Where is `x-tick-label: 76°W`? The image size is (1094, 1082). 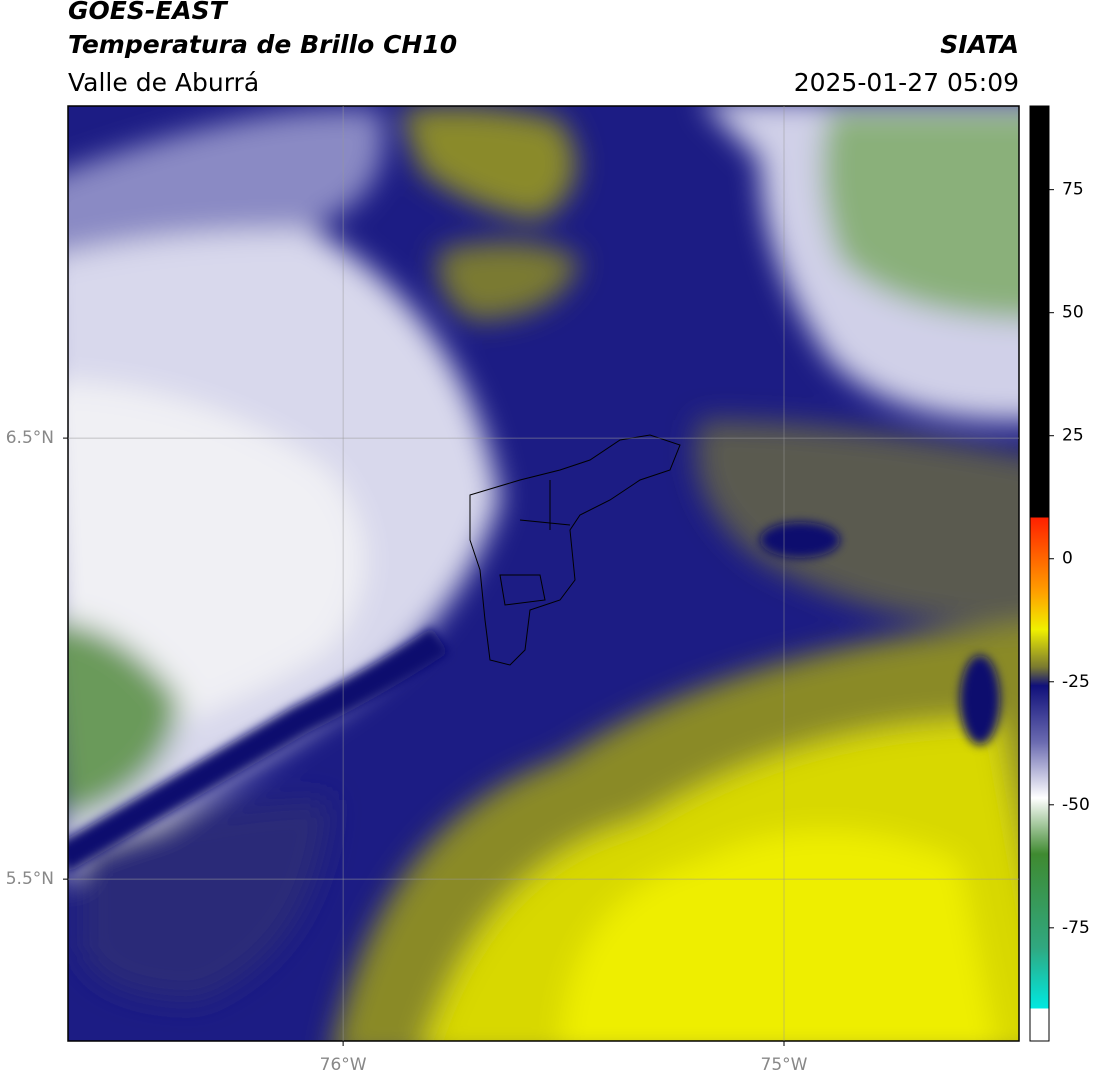
x-tick-label: 76°W is located at coordinates (343, 1065).